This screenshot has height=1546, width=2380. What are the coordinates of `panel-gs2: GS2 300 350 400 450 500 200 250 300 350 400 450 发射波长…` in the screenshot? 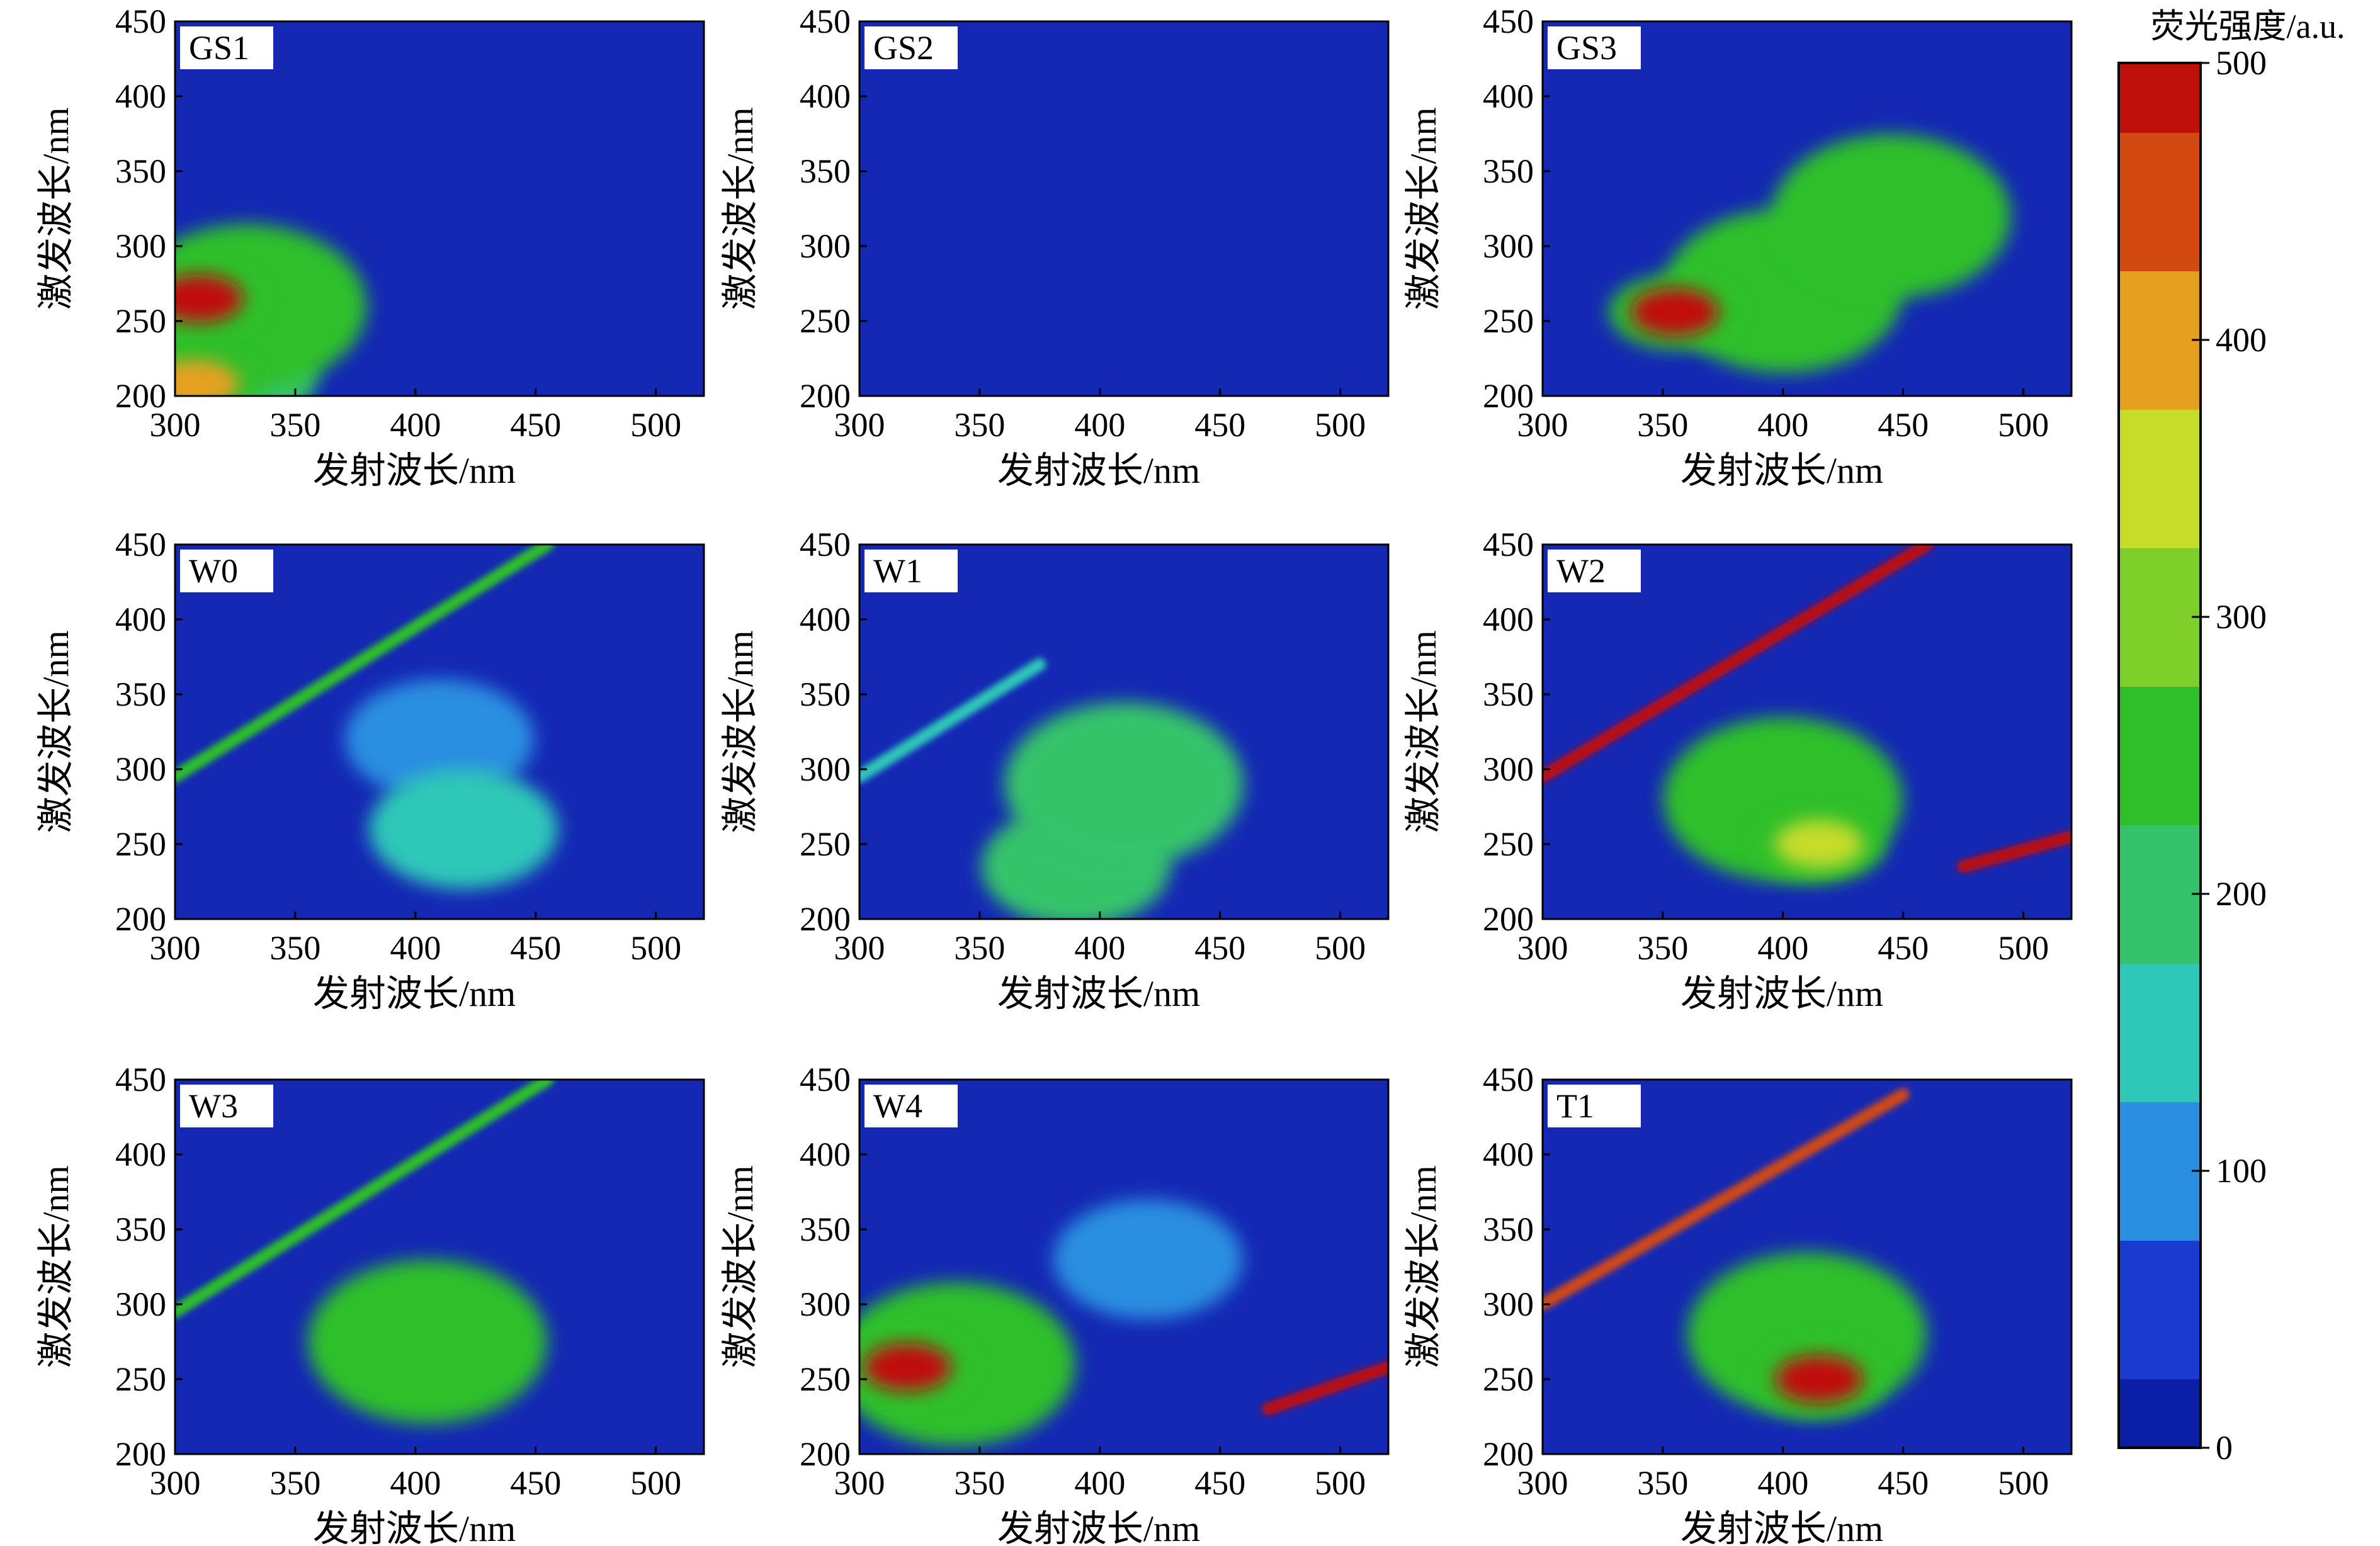 It's located at (1055, 247).